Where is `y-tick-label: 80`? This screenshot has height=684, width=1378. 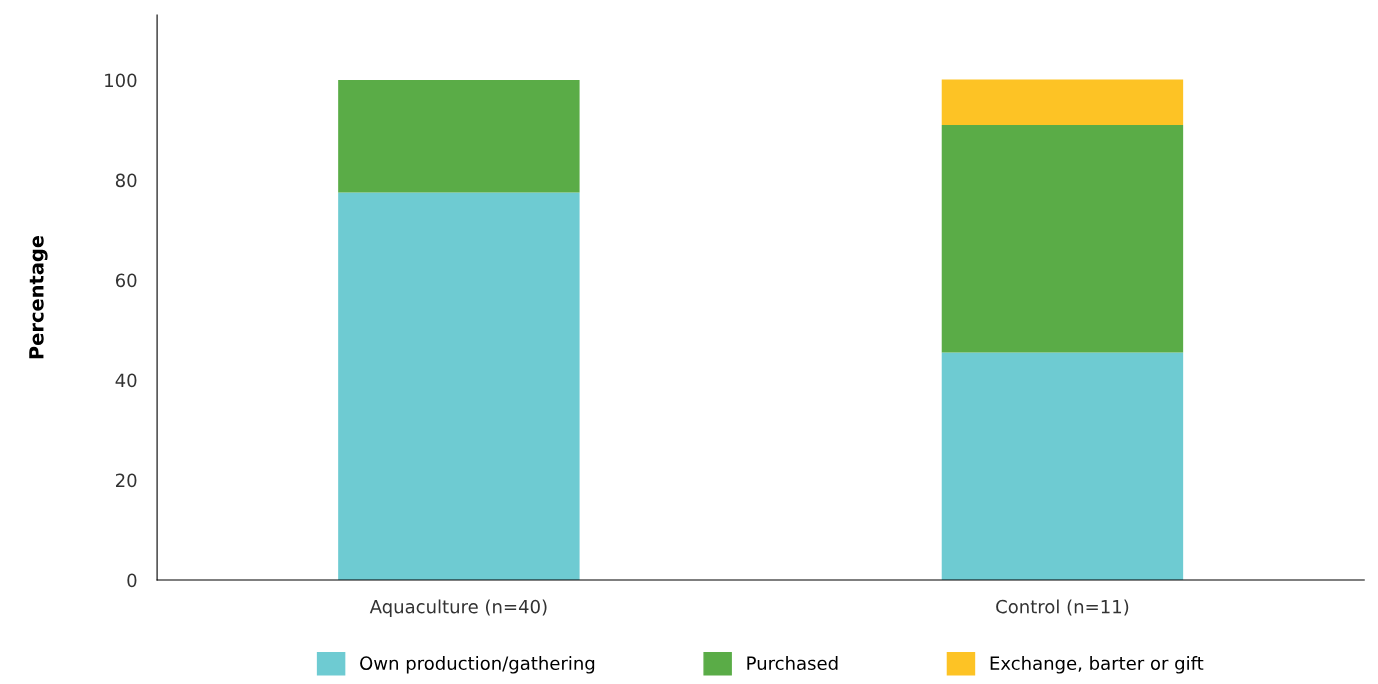 y-tick-label: 80 is located at coordinates (126, 180).